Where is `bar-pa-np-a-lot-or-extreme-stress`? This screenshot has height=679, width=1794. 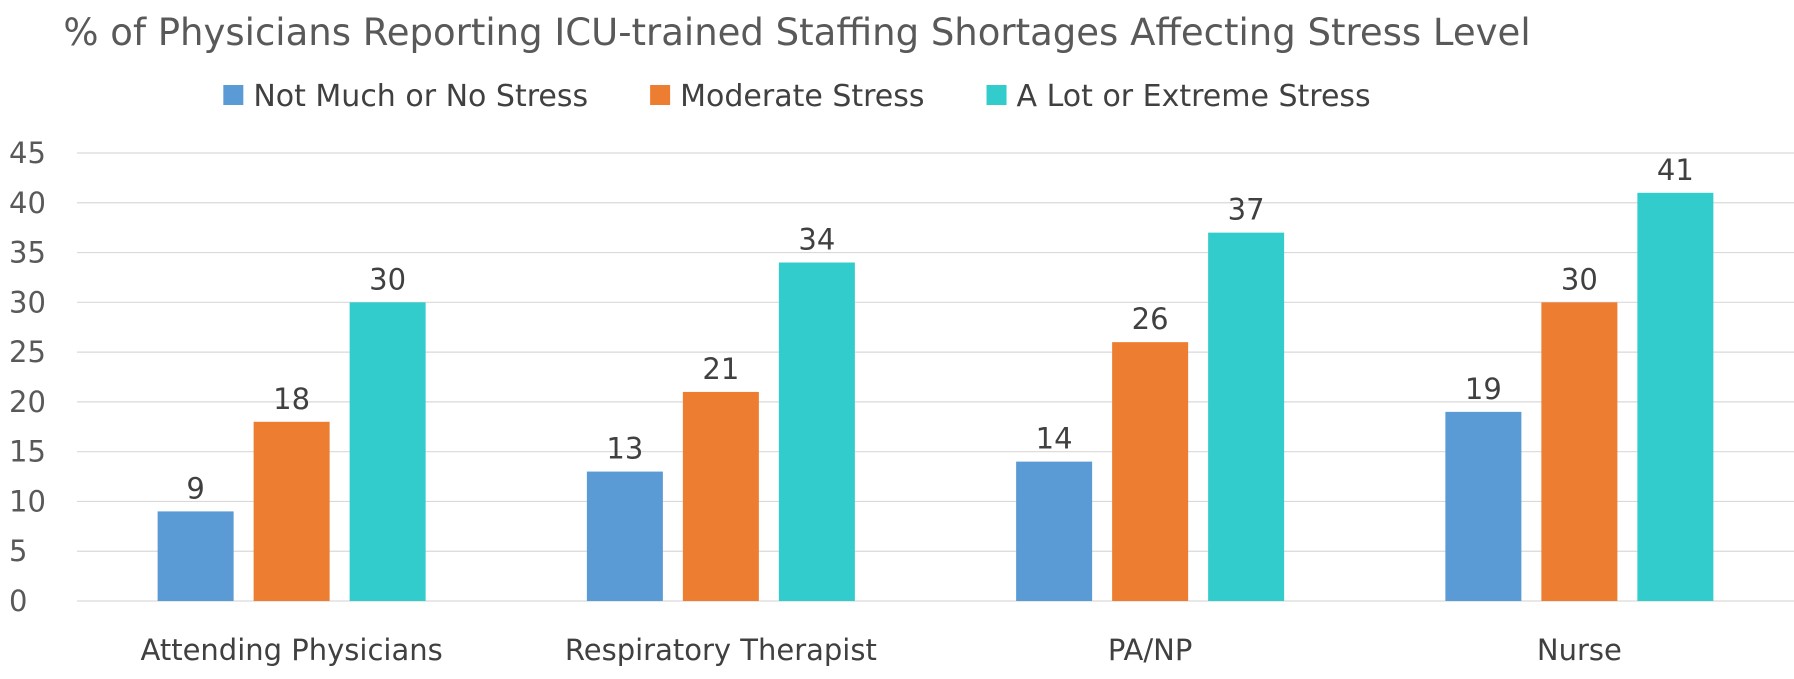 bar-pa-np-a-lot-or-extreme-stress is located at coordinates (1246, 416).